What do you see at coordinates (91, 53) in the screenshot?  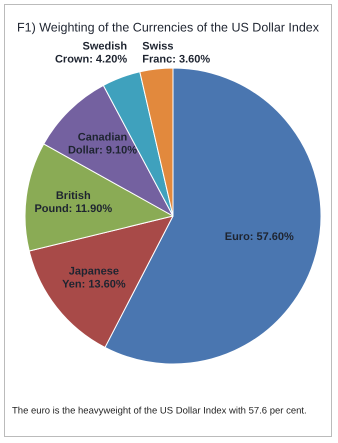 I see `slice-label: Swedish Crown: 4.20%` at bounding box center [91, 53].